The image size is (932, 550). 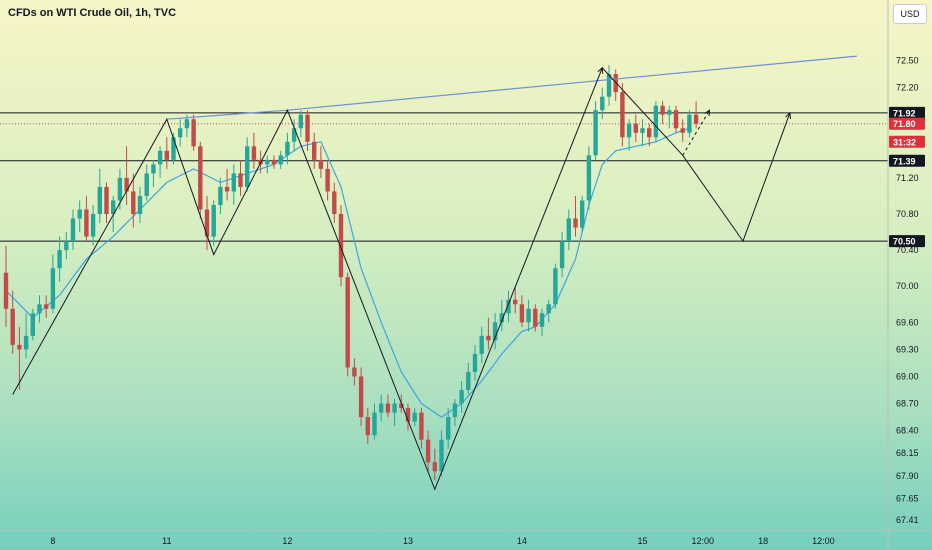 What do you see at coordinates (707, 113) in the screenshot?
I see `projection-dashed-arrowhead` at bounding box center [707, 113].